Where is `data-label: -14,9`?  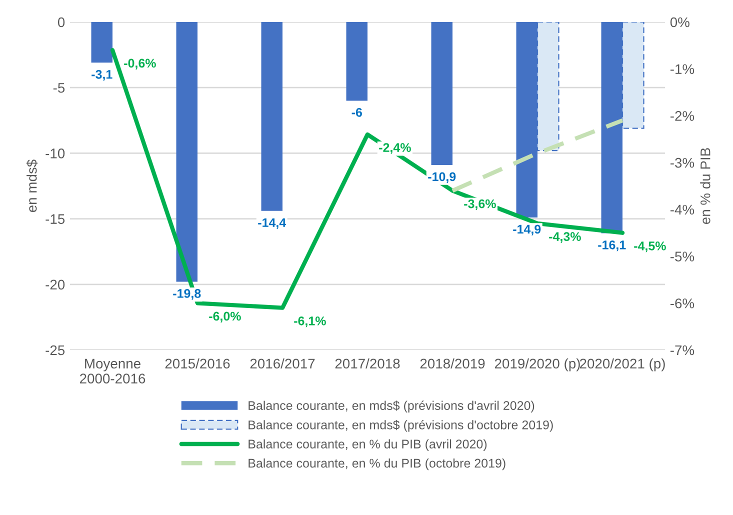
data-label: -14,9 is located at coordinates (527, 230).